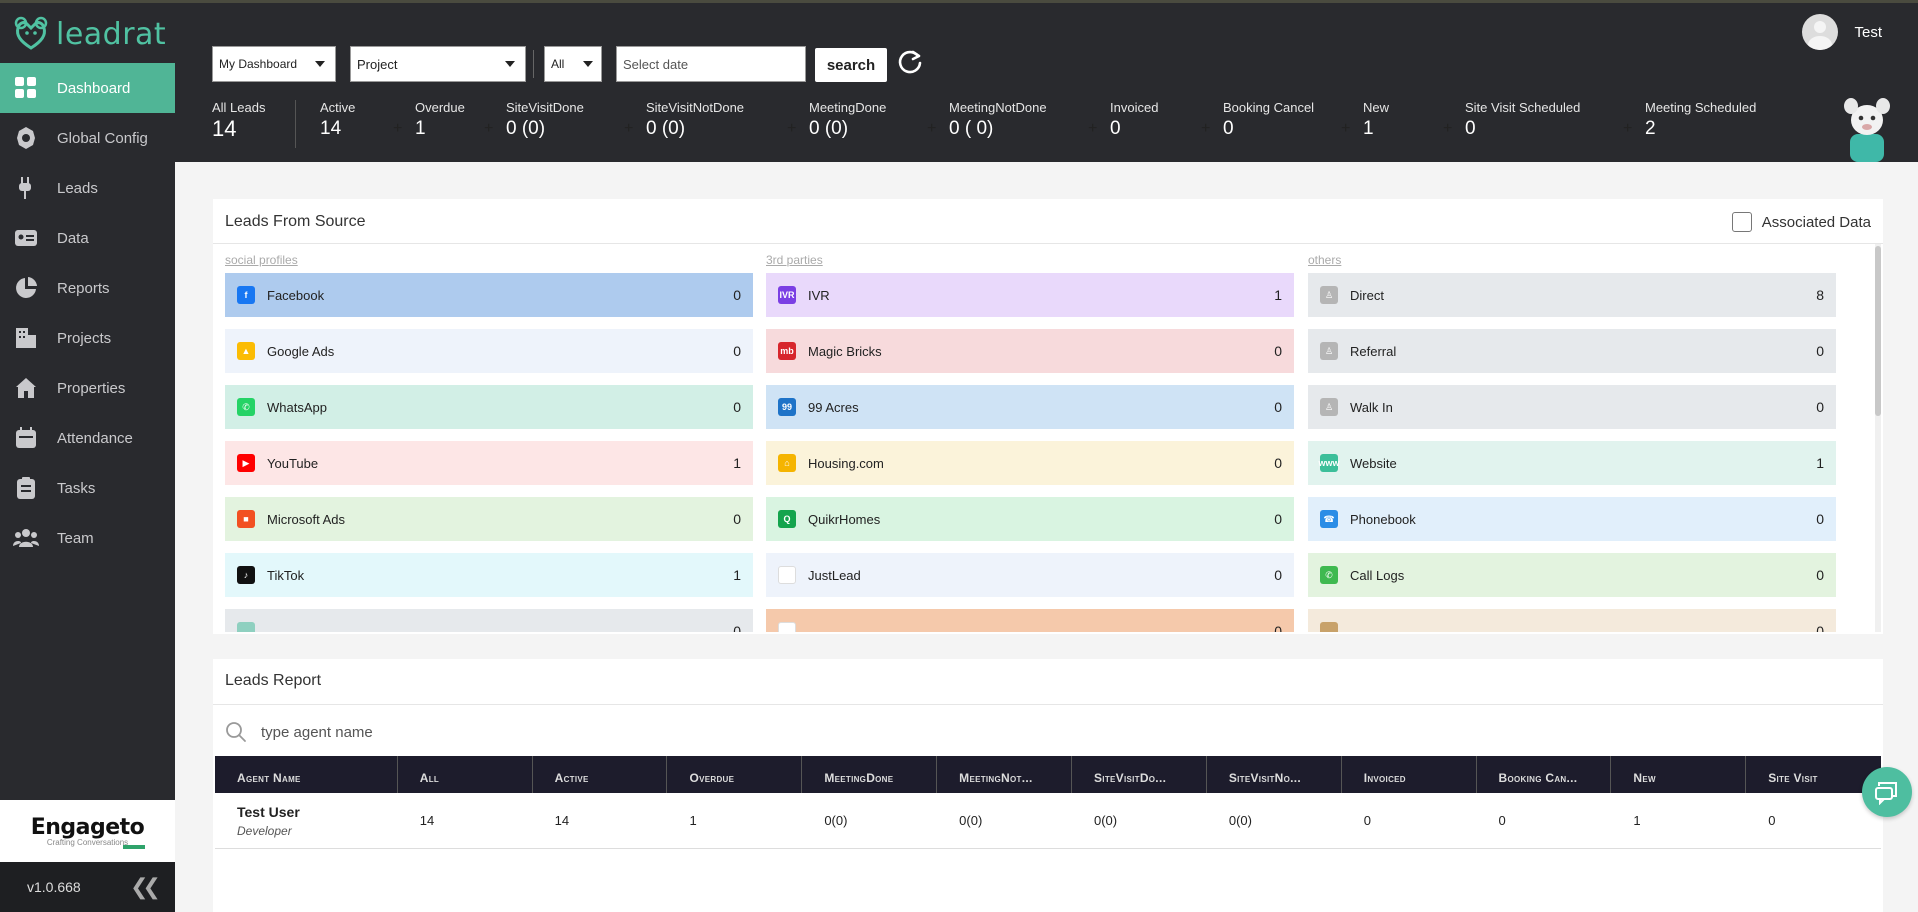 The height and width of the screenshot is (912, 1918). I want to click on sidebar-item-data: Data, so click(87, 238).